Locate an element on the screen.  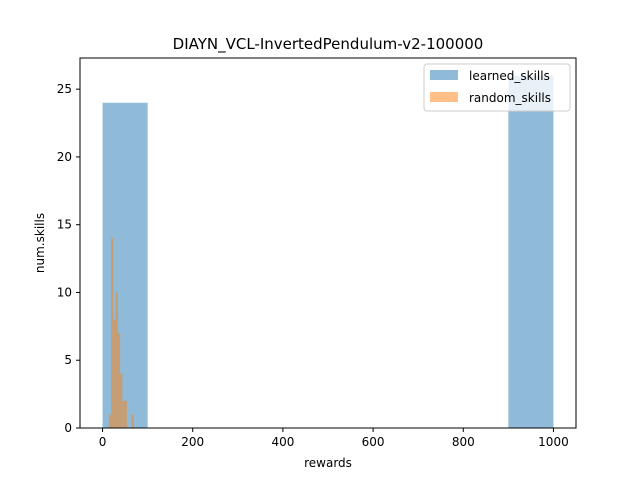
x-tick-label: 600 is located at coordinates (373, 442).